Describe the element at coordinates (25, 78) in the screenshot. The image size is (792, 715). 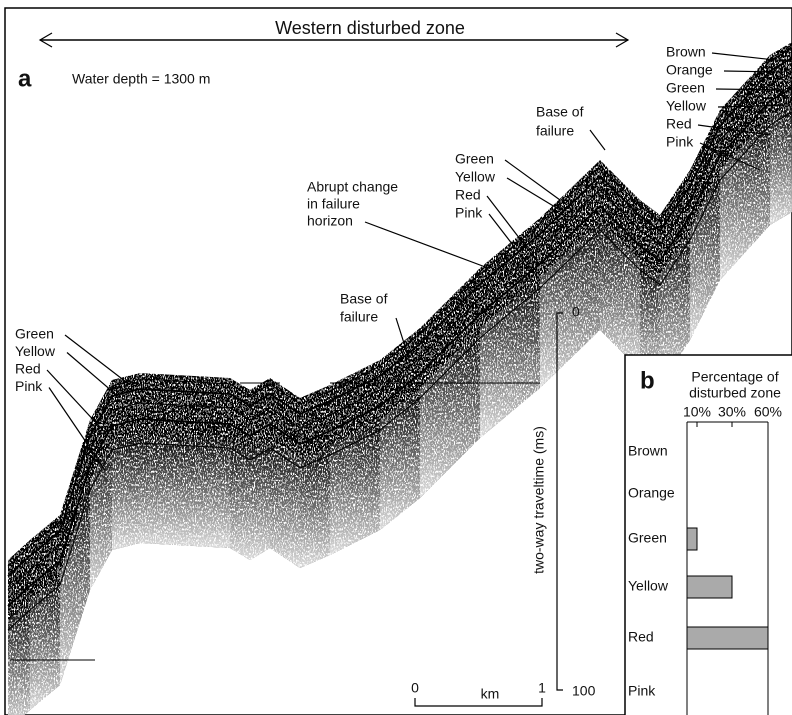
I see `panel-label: a` at that location.